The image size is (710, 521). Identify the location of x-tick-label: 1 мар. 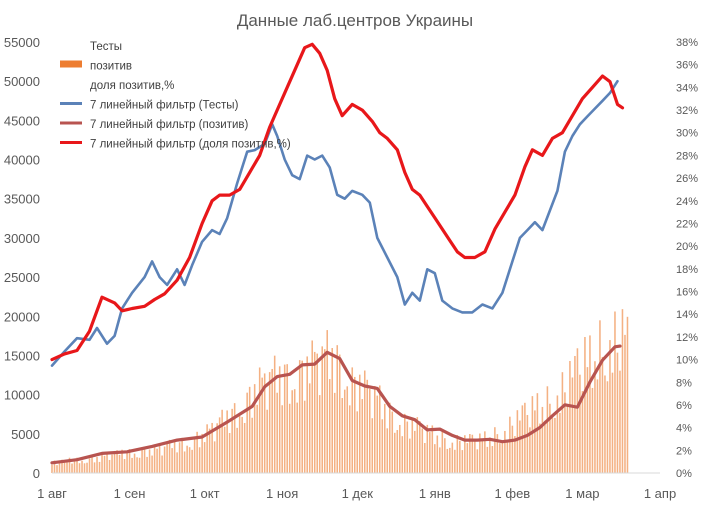
(582, 493).